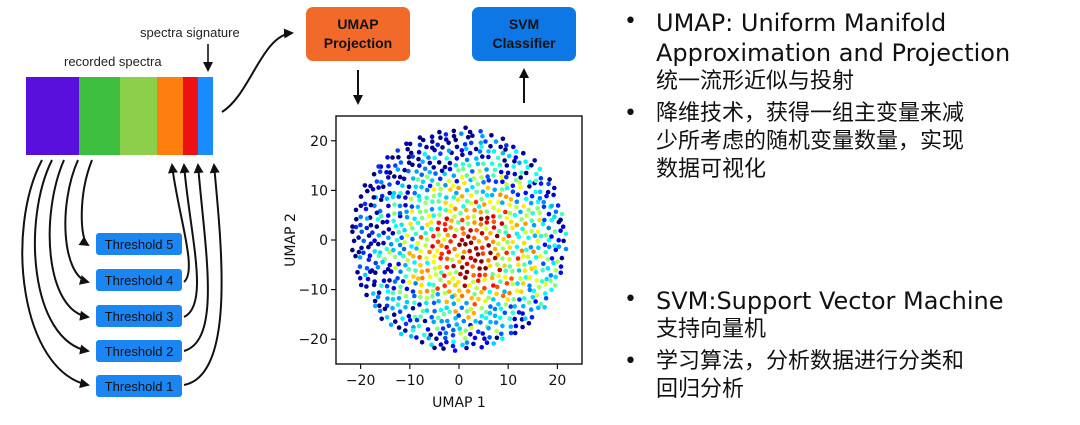 The image size is (1080, 425). What do you see at coordinates (833, 53) in the screenshot?
I see `bullet-line: Approximation and Projection` at bounding box center [833, 53].